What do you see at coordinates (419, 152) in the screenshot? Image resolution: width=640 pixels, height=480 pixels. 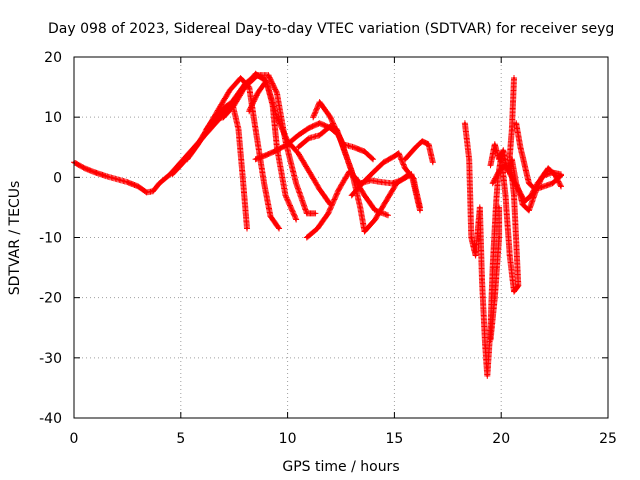 I see `series-arc-k` at bounding box center [419, 152].